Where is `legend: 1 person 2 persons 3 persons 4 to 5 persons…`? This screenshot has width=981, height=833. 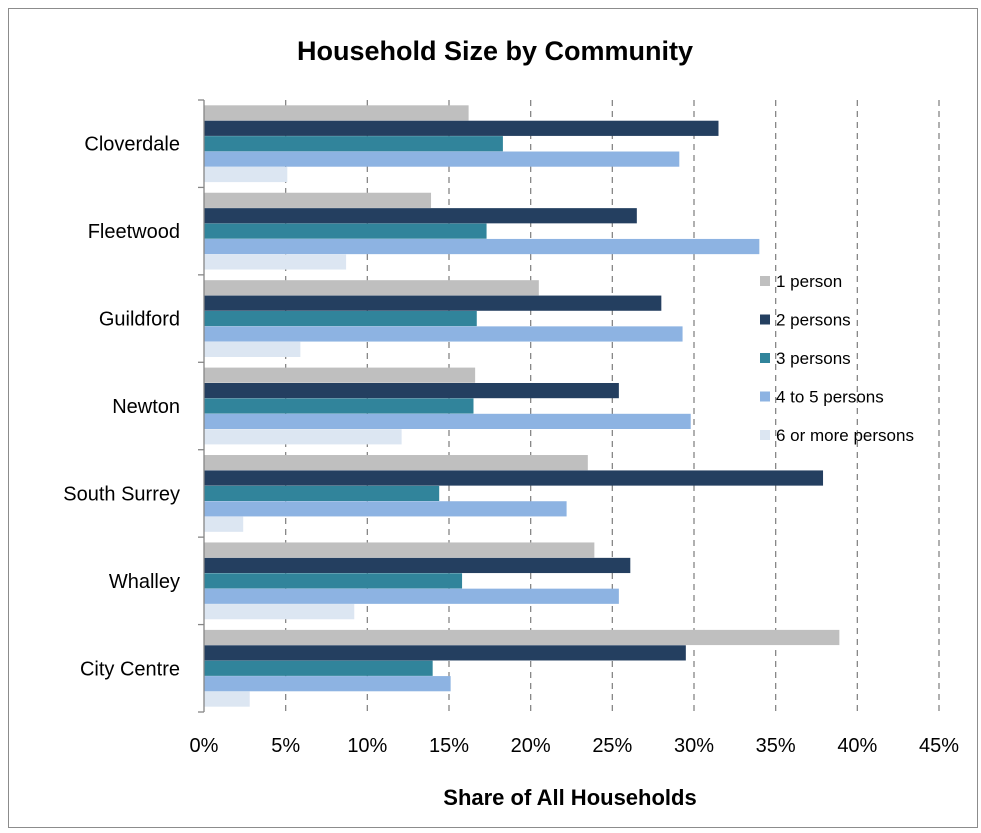
legend: 1 person 2 persons 3 persons 4 to 5 persons… is located at coordinates (837, 358).